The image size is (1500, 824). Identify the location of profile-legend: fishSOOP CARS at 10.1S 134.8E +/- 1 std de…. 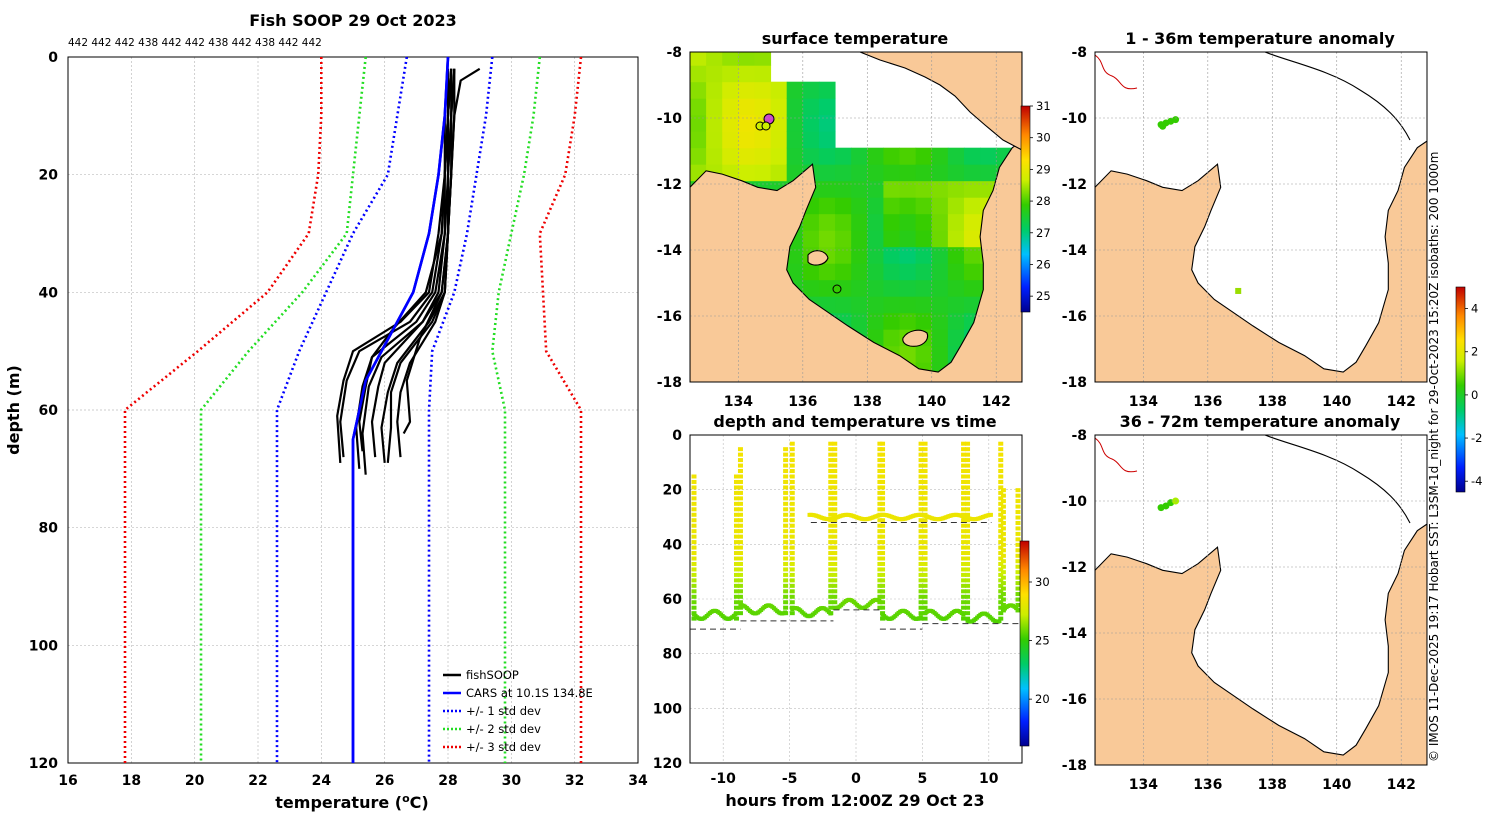
(518, 711).